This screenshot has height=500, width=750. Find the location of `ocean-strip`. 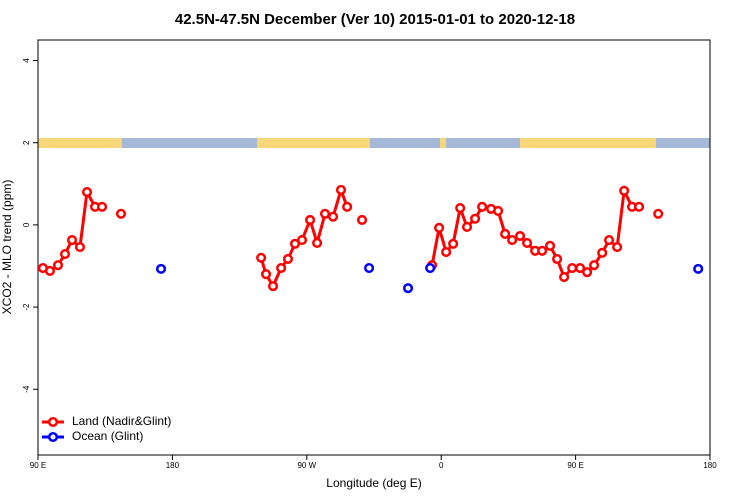

ocean-strip is located at coordinates (374, 143).